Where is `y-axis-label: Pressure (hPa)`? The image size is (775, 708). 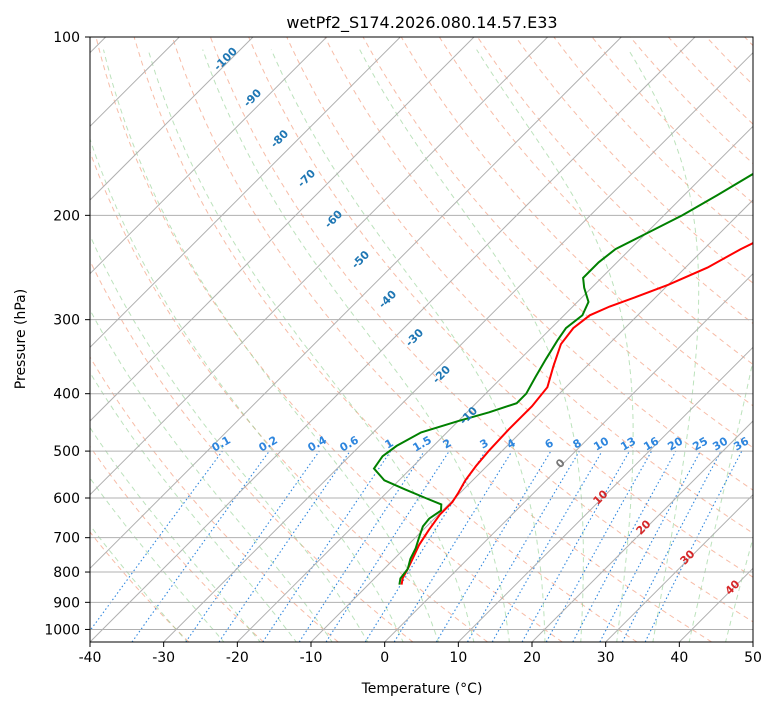 y-axis-label: Pressure (hPa) is located at coordinates (21, 339).